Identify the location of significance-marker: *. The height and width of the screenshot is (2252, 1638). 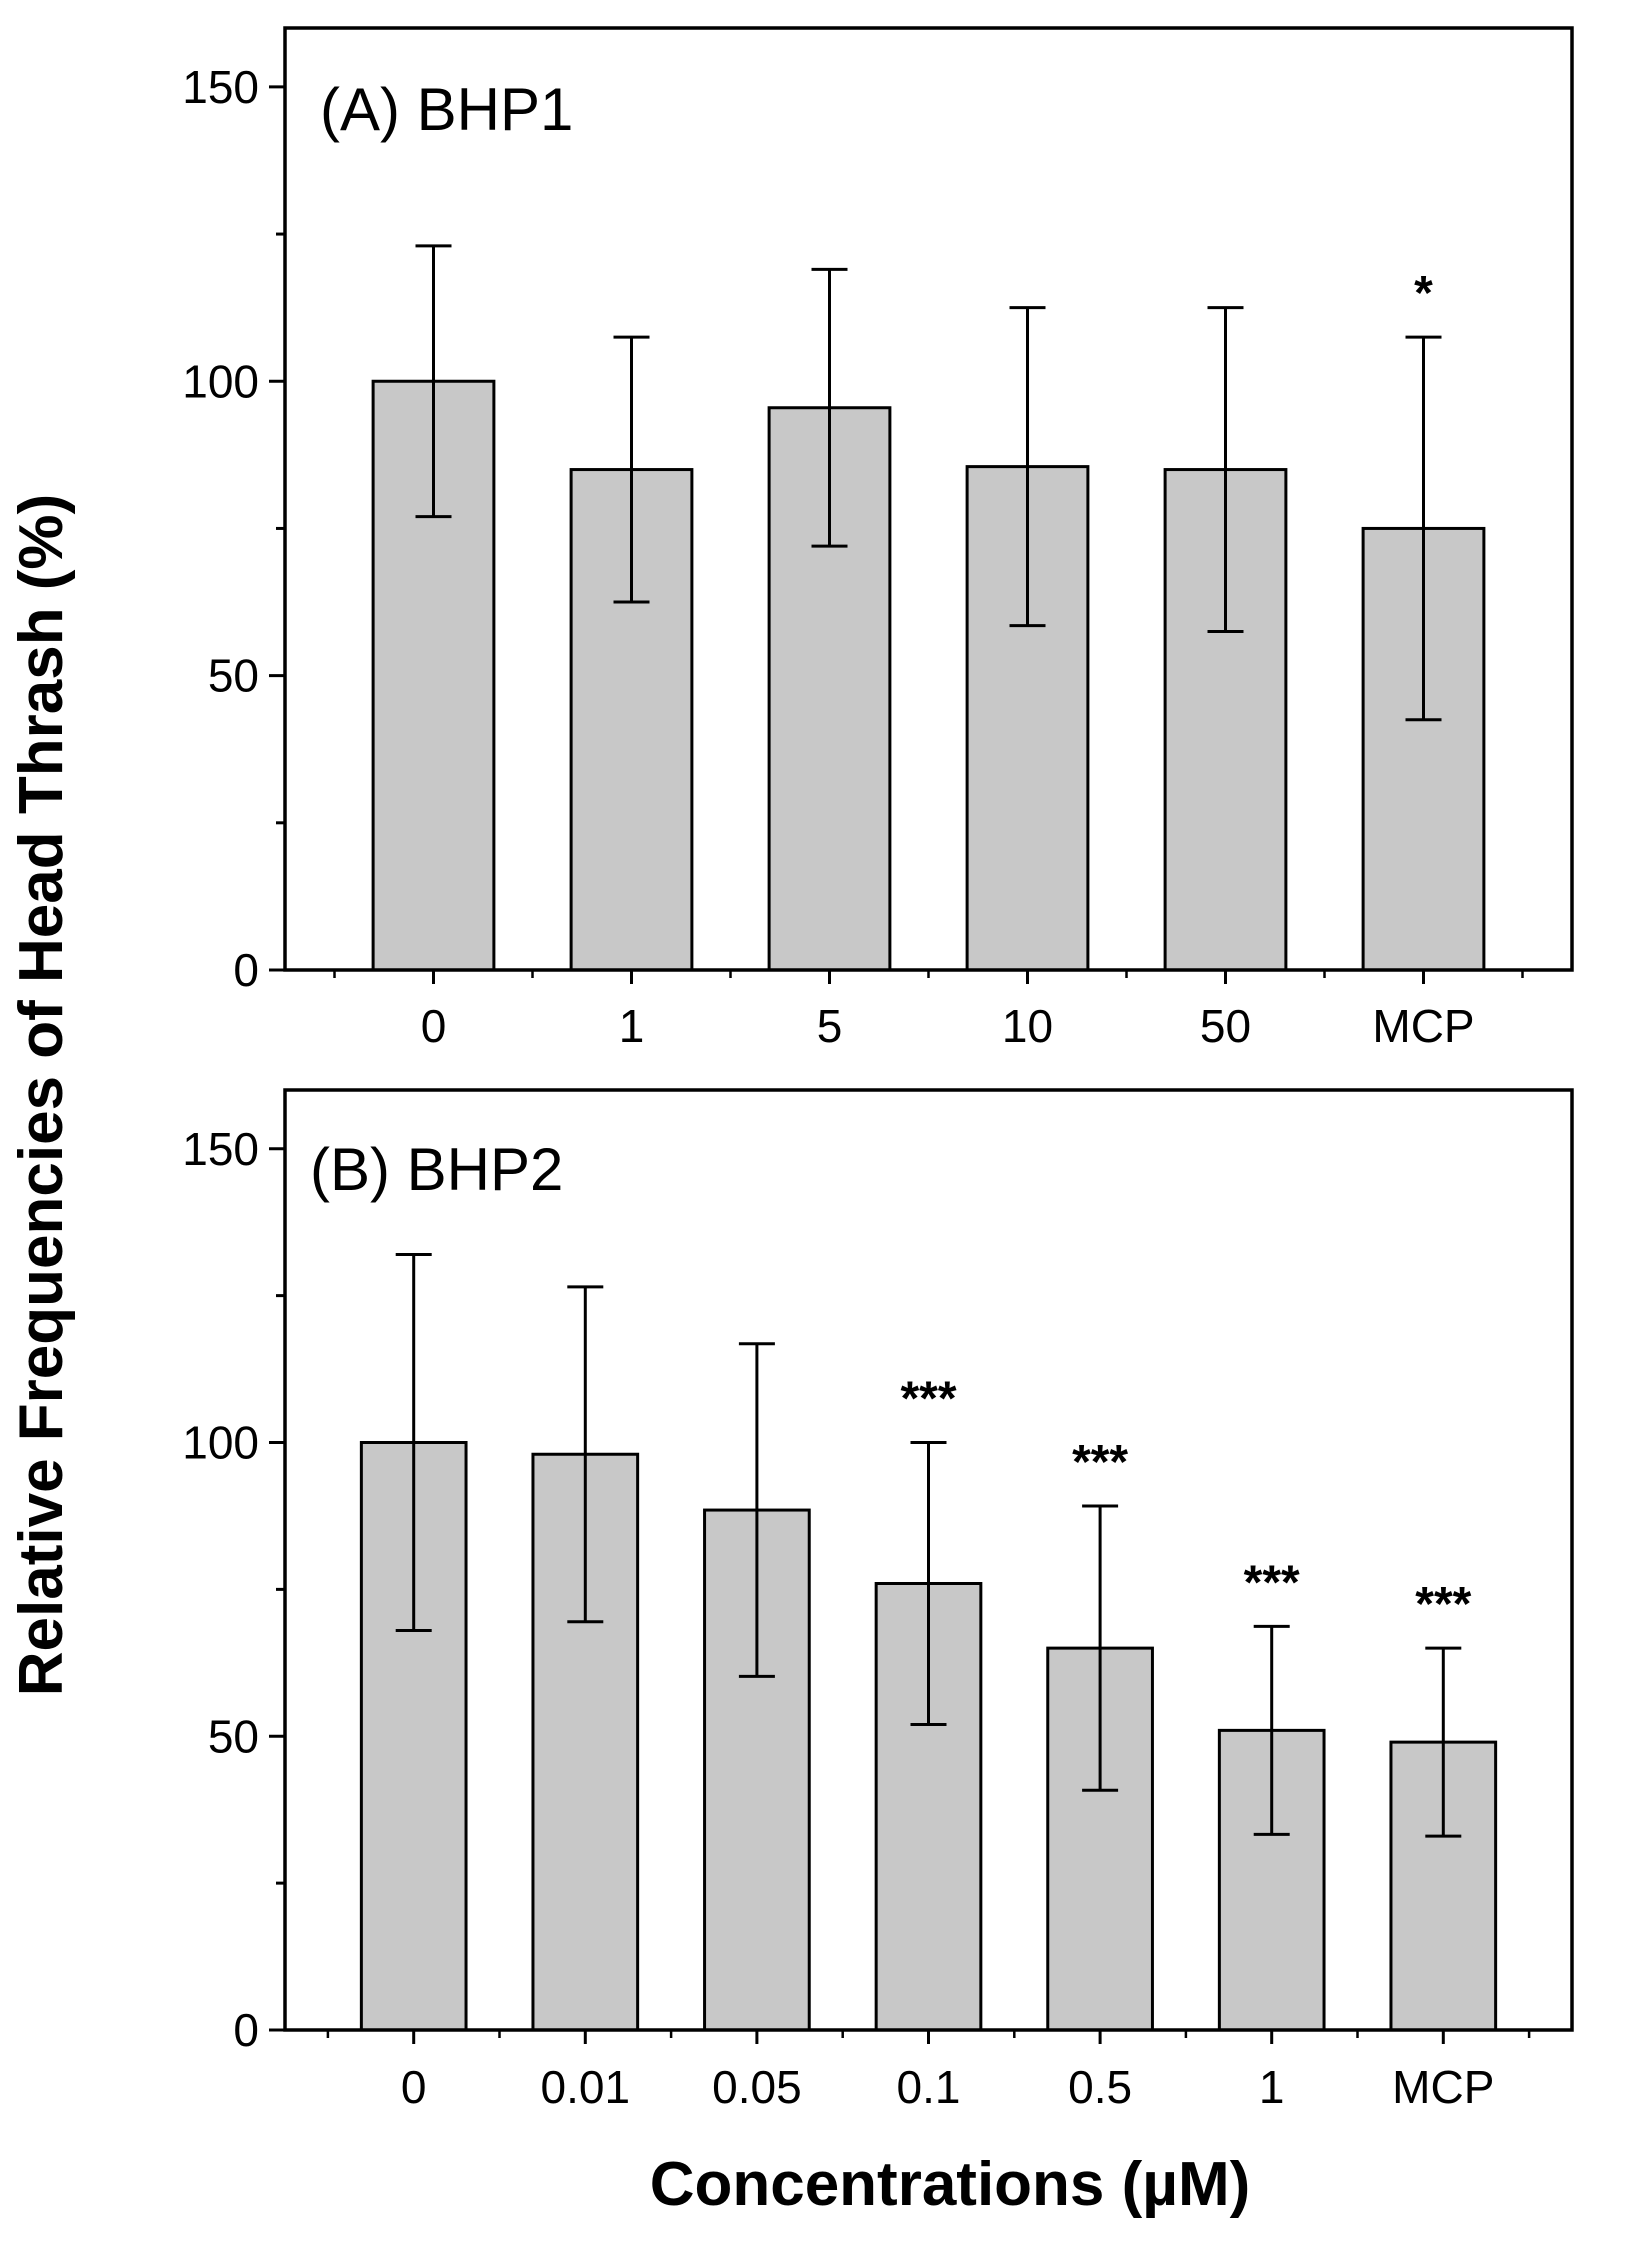
(1423, 293).